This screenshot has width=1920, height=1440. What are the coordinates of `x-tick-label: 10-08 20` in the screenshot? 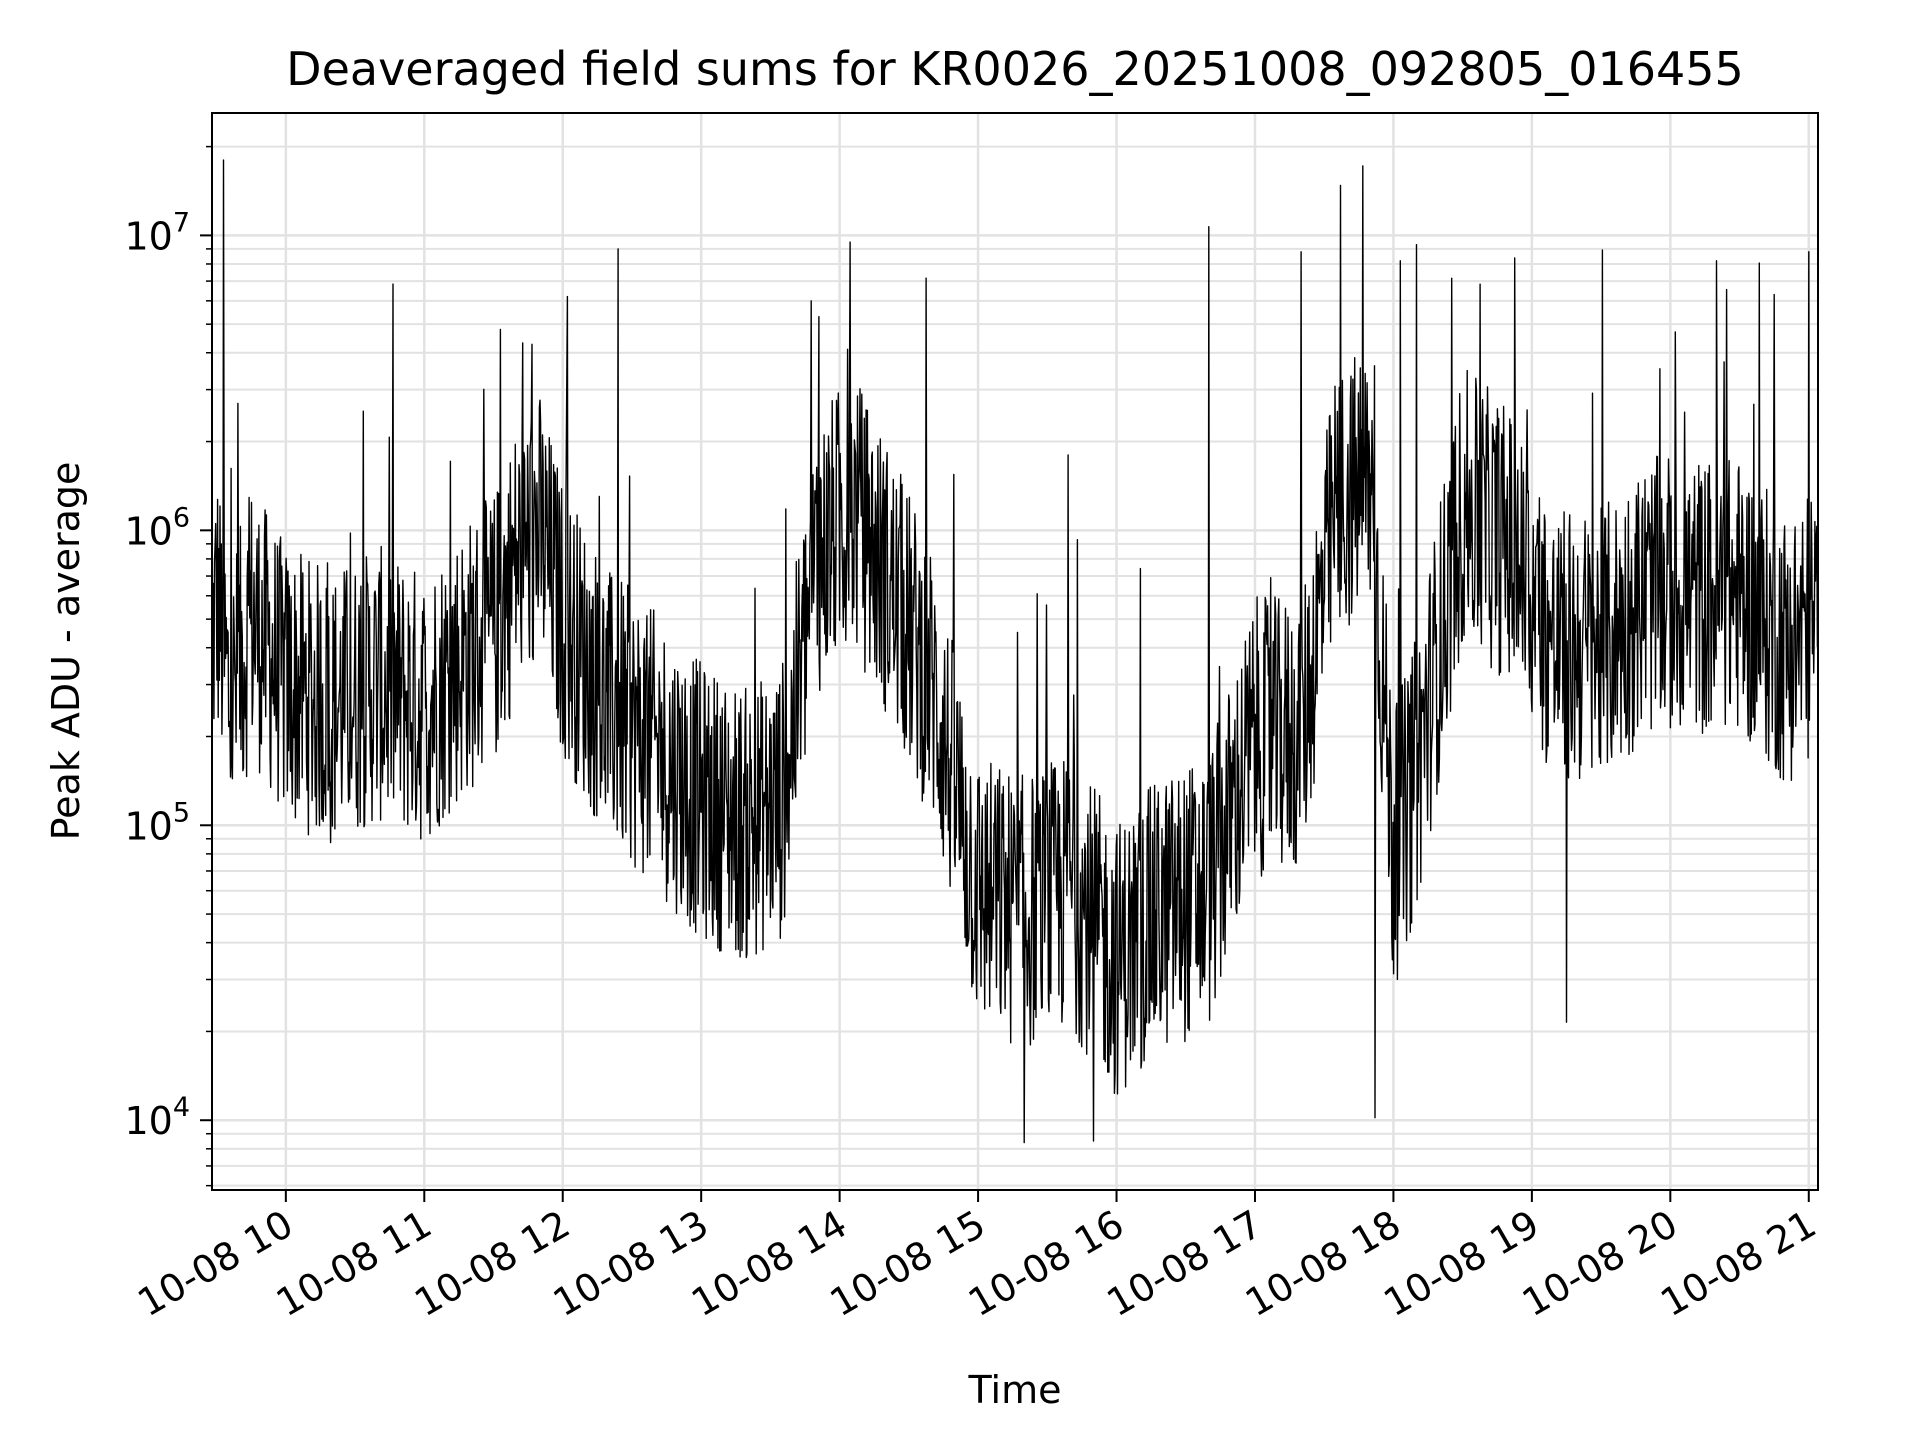 It's located at (1600, 1264).